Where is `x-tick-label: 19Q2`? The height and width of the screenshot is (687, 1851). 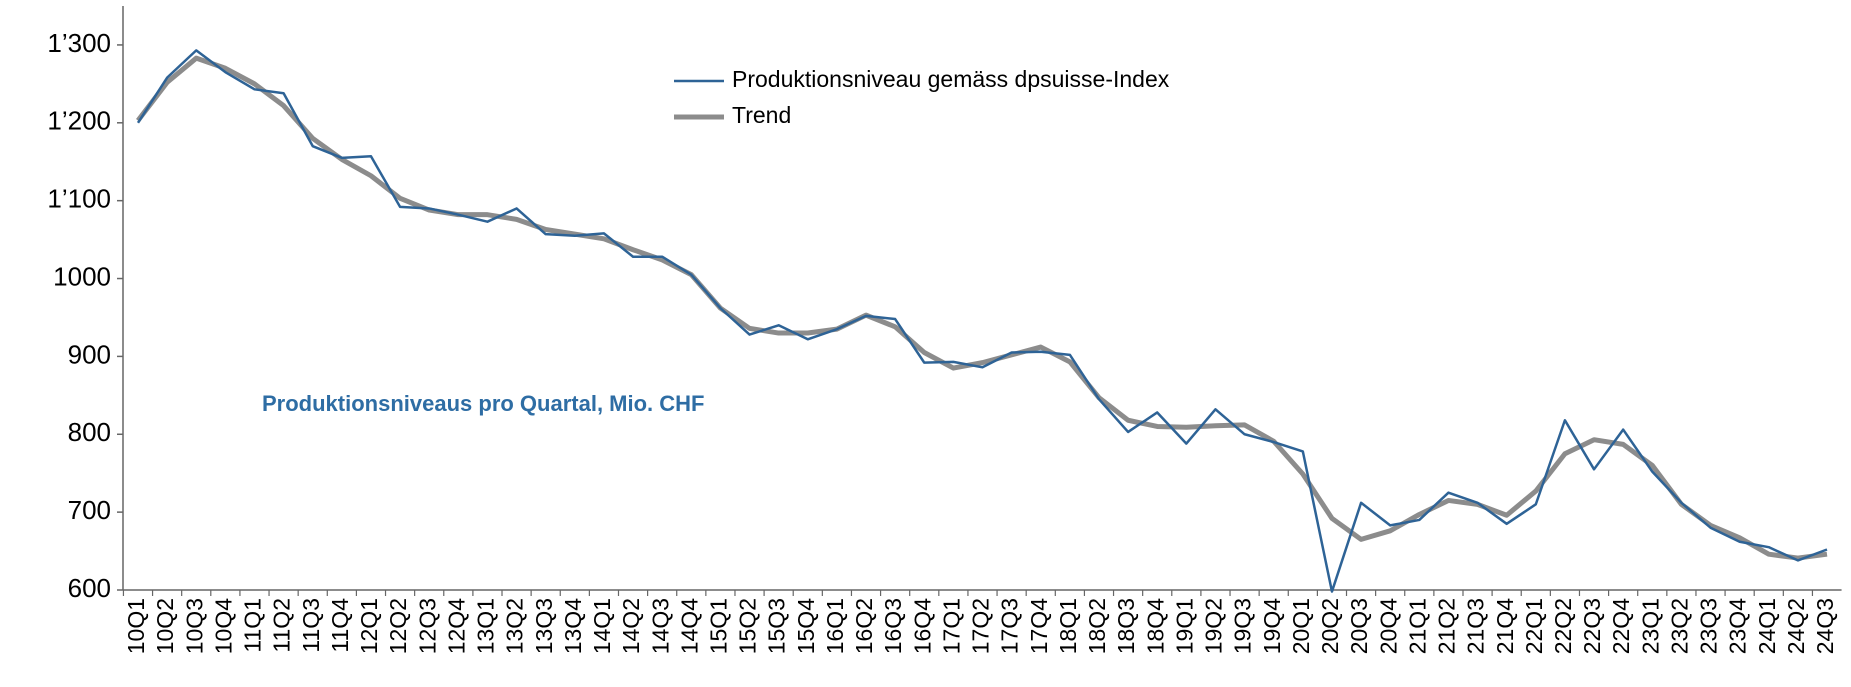 x-tick-label: 19Q2 is located at coordinates (1214, 626).